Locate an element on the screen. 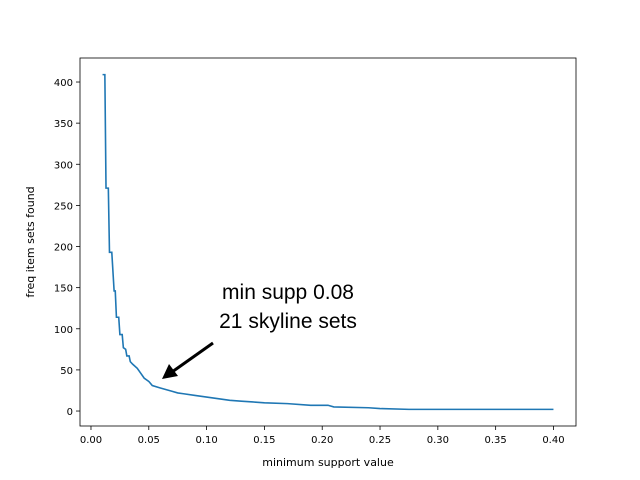 Image resolution: width=640 pixels, height=480 pixels. x-axis-label: minimum support value is located at coordinates (328, 462).